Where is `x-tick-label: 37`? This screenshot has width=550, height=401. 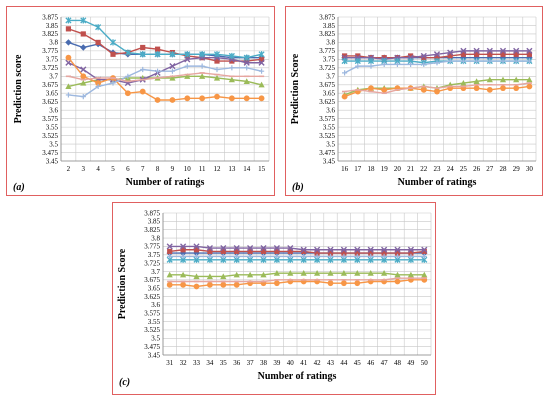
x-tick-label: 37 is located at coordinates (251, 363).